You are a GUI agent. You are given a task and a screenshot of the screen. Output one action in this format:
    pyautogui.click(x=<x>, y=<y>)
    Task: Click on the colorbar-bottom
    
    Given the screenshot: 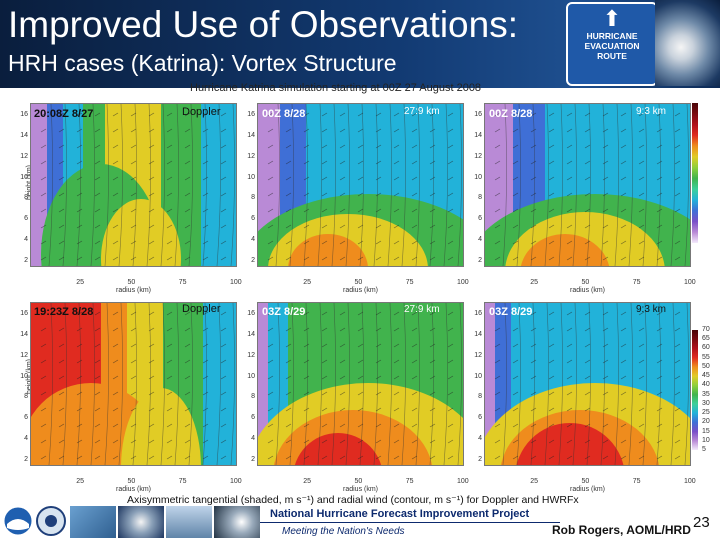 What is the action you would take?
    pyautogui.click(x=695, y=390)
    